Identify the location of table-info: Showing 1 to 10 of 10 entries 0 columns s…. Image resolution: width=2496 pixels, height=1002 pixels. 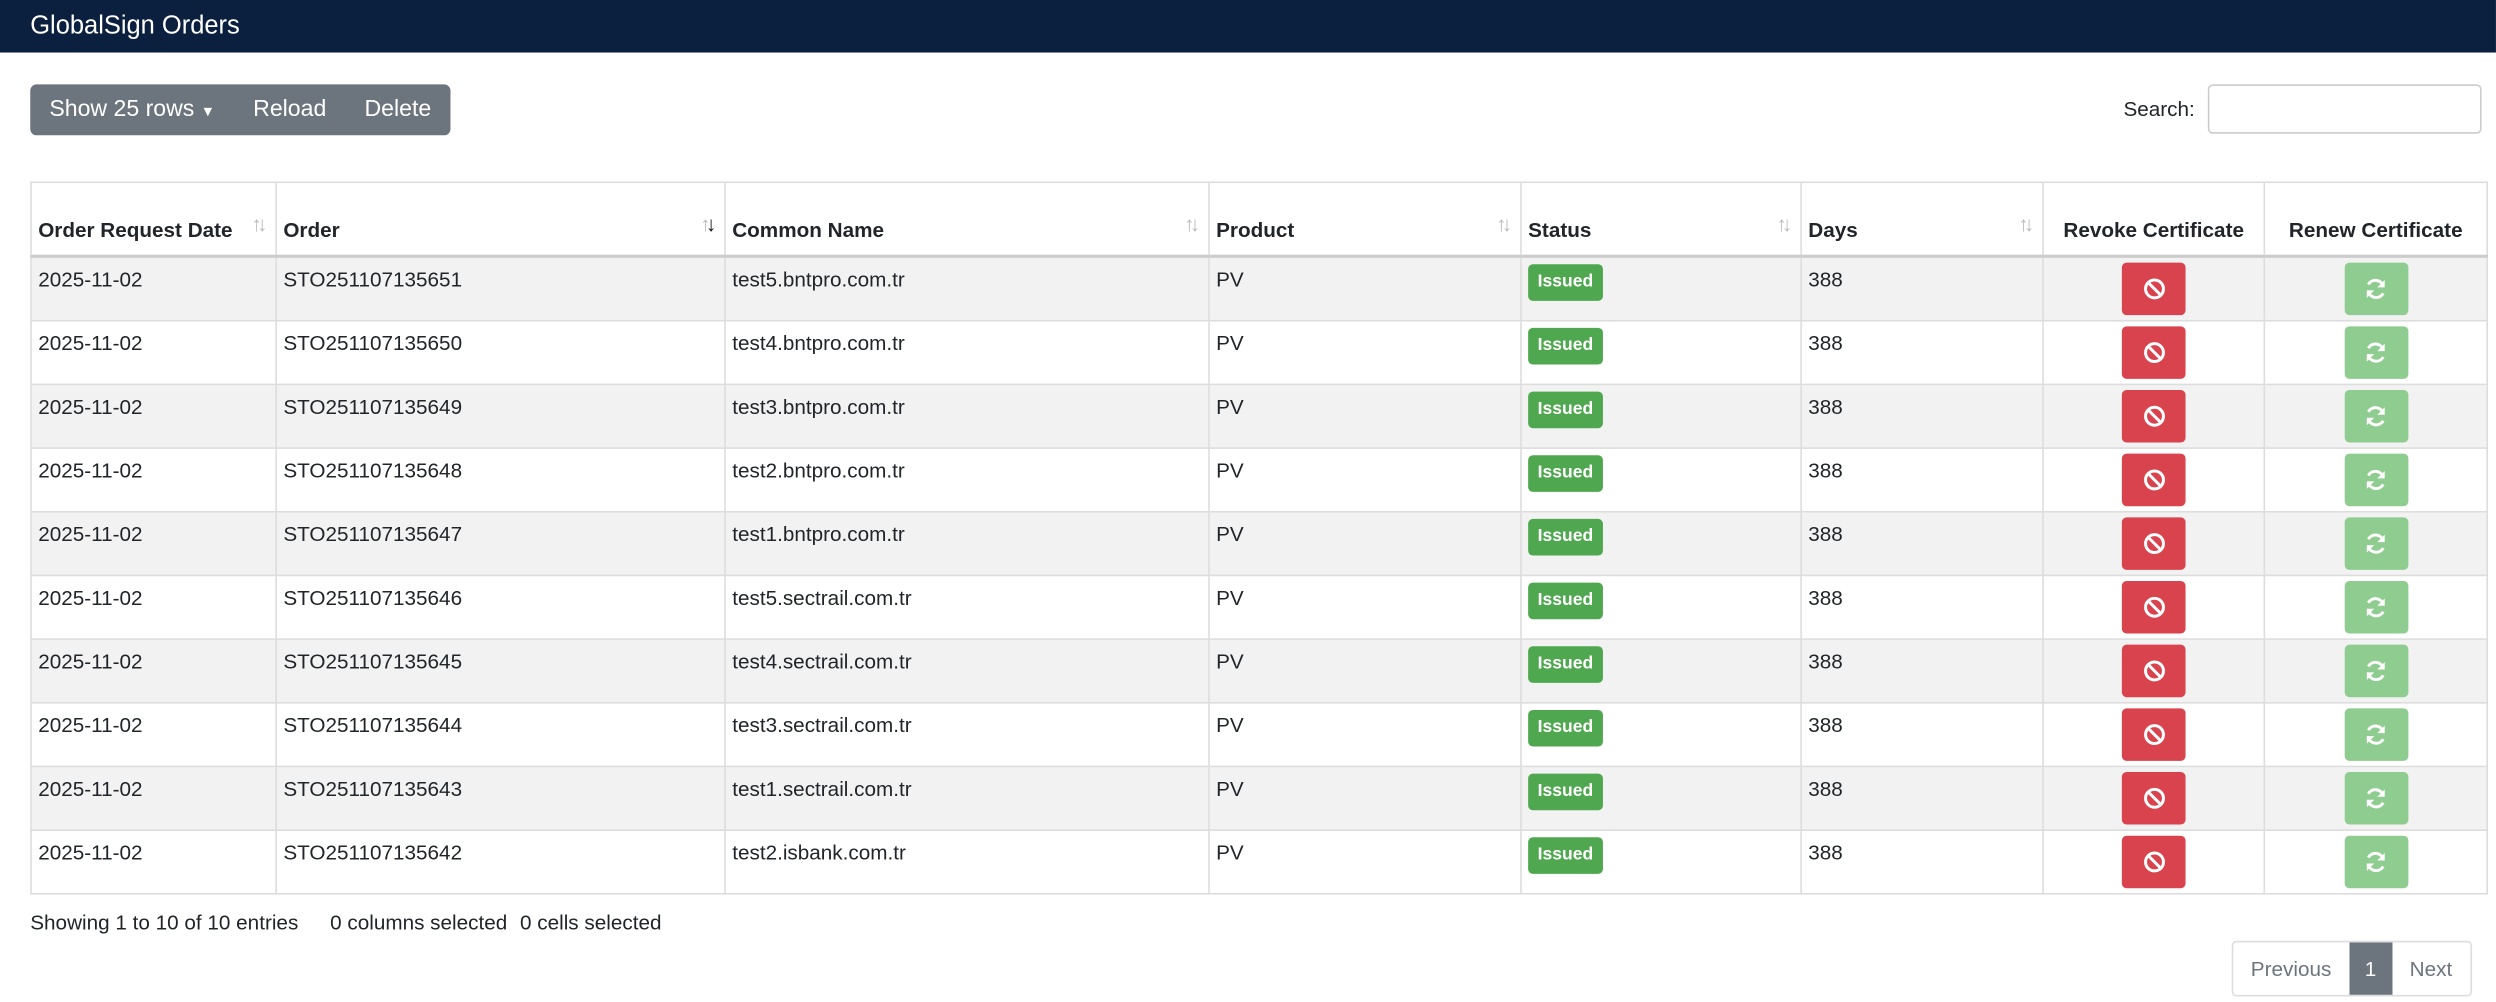
(352, 923).